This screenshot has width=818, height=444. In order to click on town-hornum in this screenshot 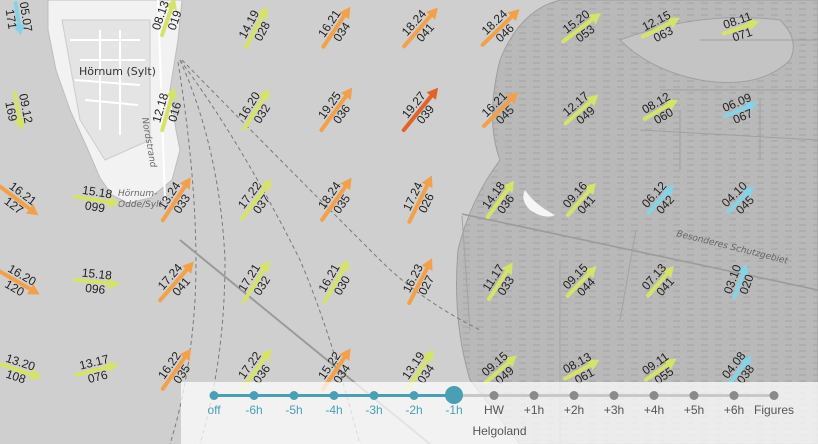, I will do `click(106, 90)`.